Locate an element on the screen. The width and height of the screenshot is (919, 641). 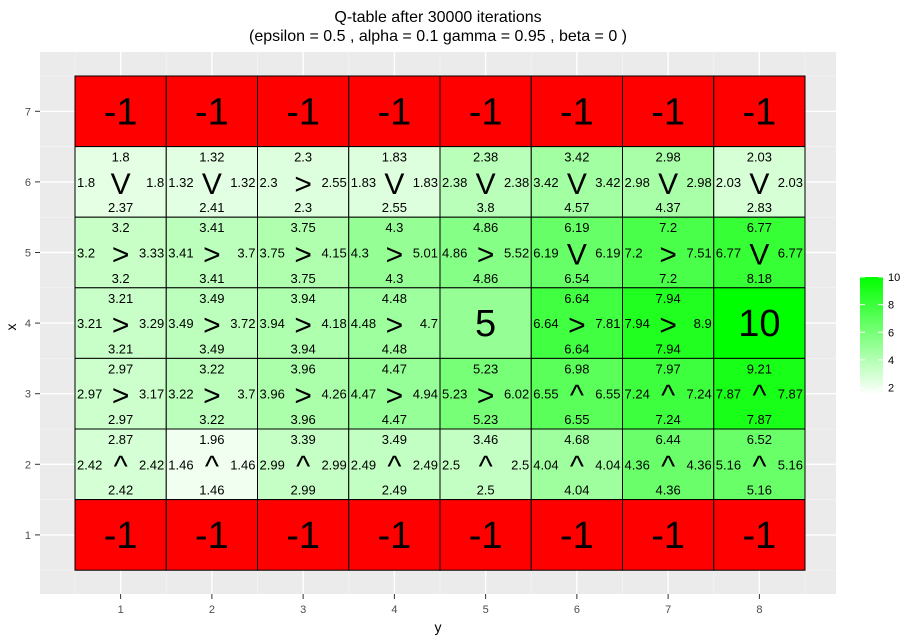
q-value-left: 1.46 is located at coordinates (180, 464).